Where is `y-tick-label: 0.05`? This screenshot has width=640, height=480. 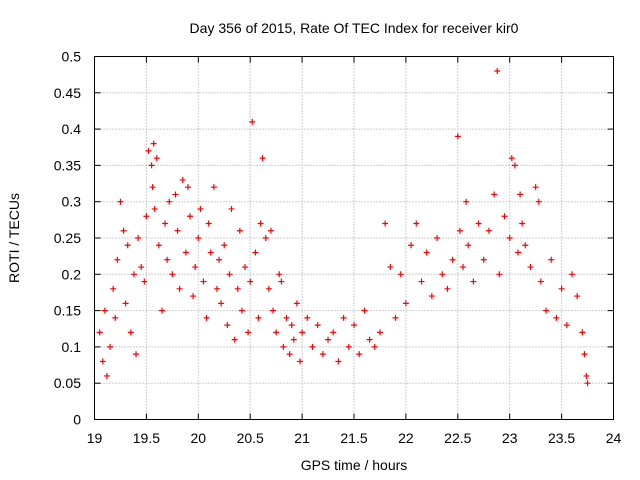
y-tick-label: 0.05 is located at coordinates (67, 383).